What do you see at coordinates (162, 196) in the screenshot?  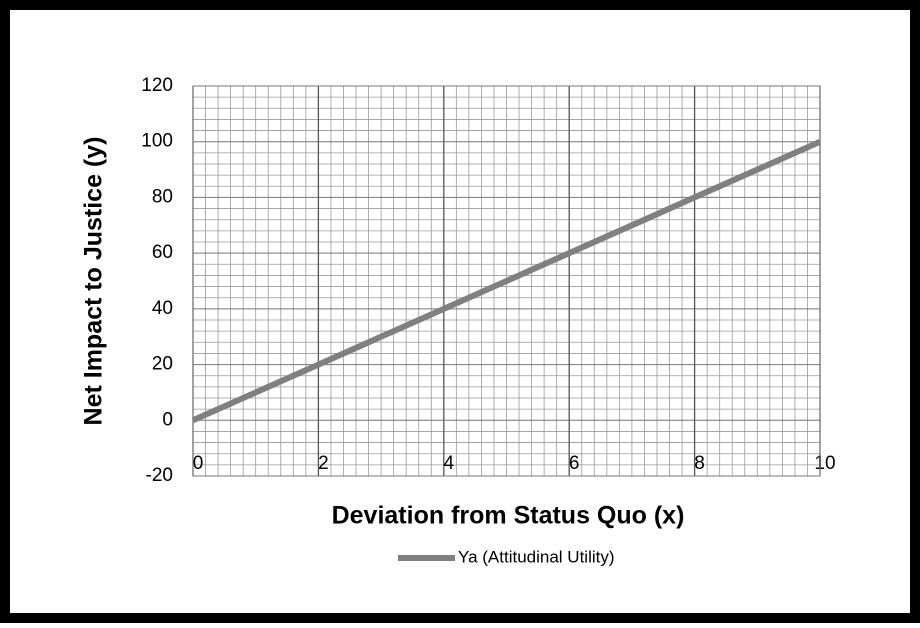 I see `y-tick-label: 80` at bounding box center [162, 196].